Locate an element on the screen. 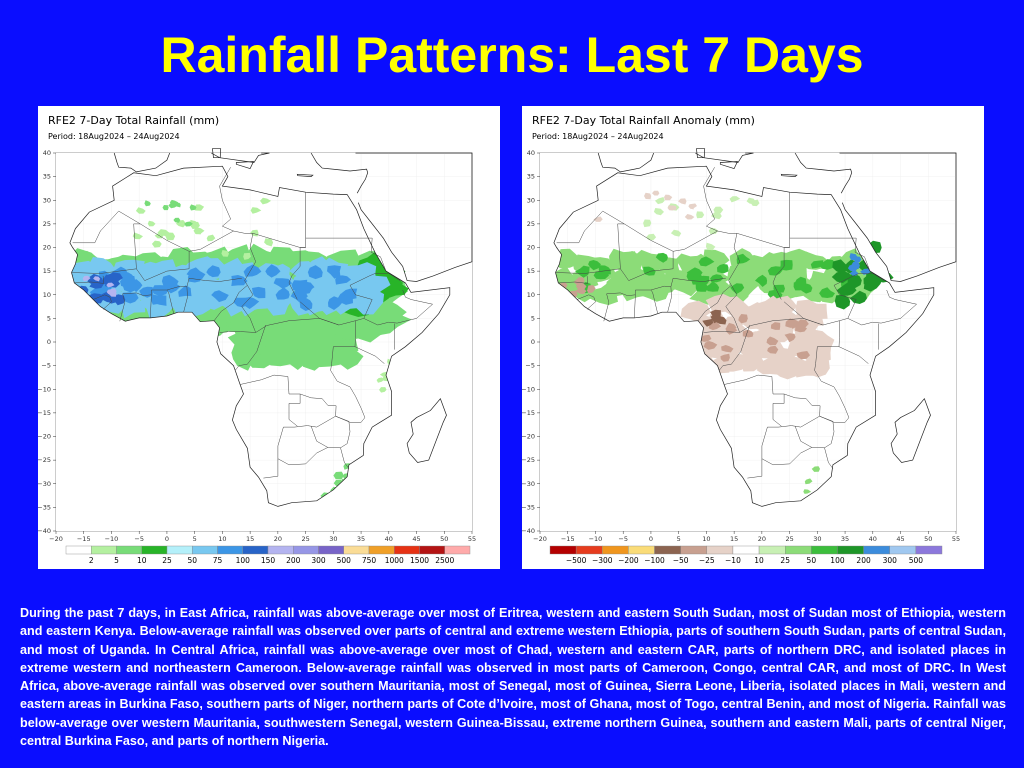 The image size is (1024, 768). y-tick-label: −10 is located at coordinates (44, 389).